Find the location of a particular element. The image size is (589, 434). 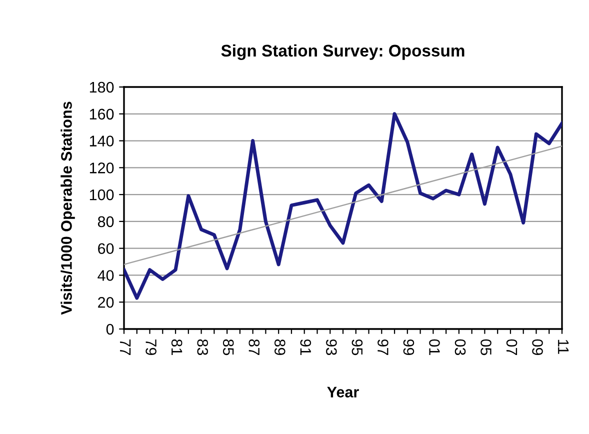

x-tick-label: 89 is located at coordinates (280, 347).